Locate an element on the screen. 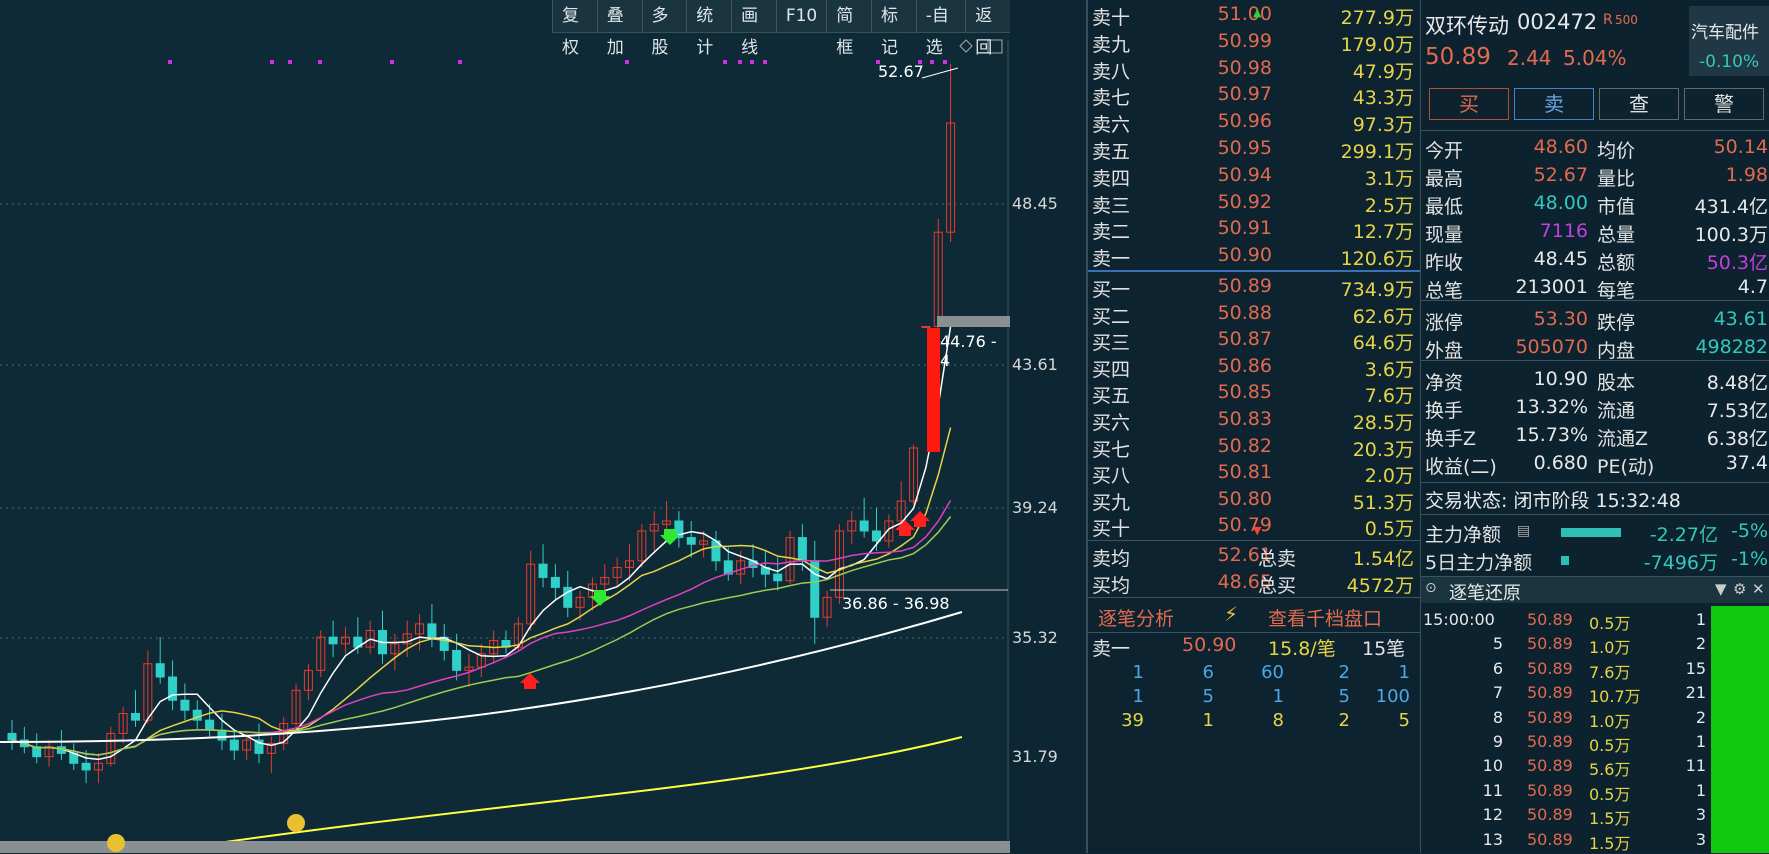 This screenshot has height=854, width=1769. quote-row: 净资 10.90 股本 8.48亿 is located at coordinates (1595, 380).